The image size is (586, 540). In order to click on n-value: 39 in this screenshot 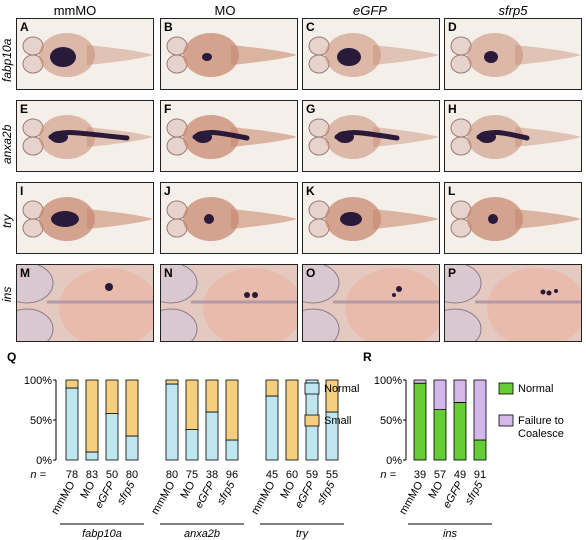, I will do `click(420, 475)`.